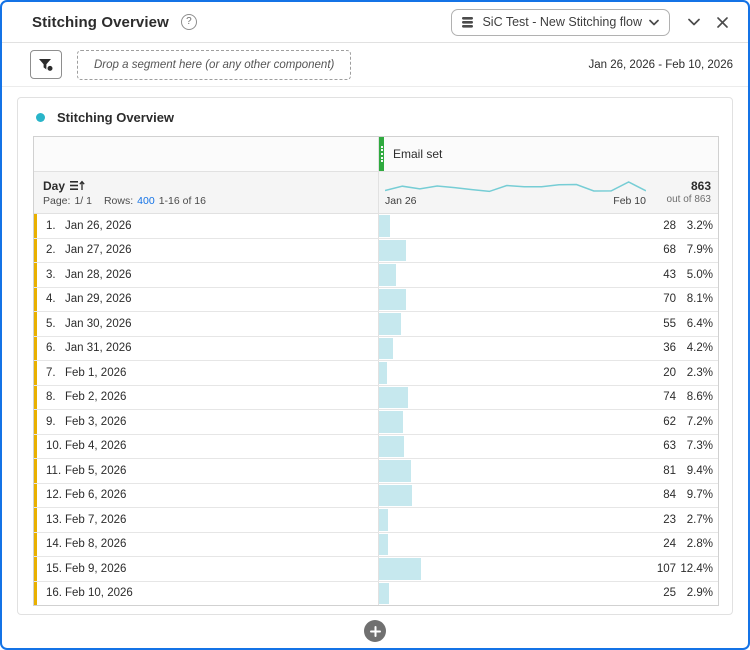 This screenshot has width=750, height=650. Describe the element at coordinates (548, 349) in the screenshot. I see `metric-value-cell: 36 4.2%` at that location.